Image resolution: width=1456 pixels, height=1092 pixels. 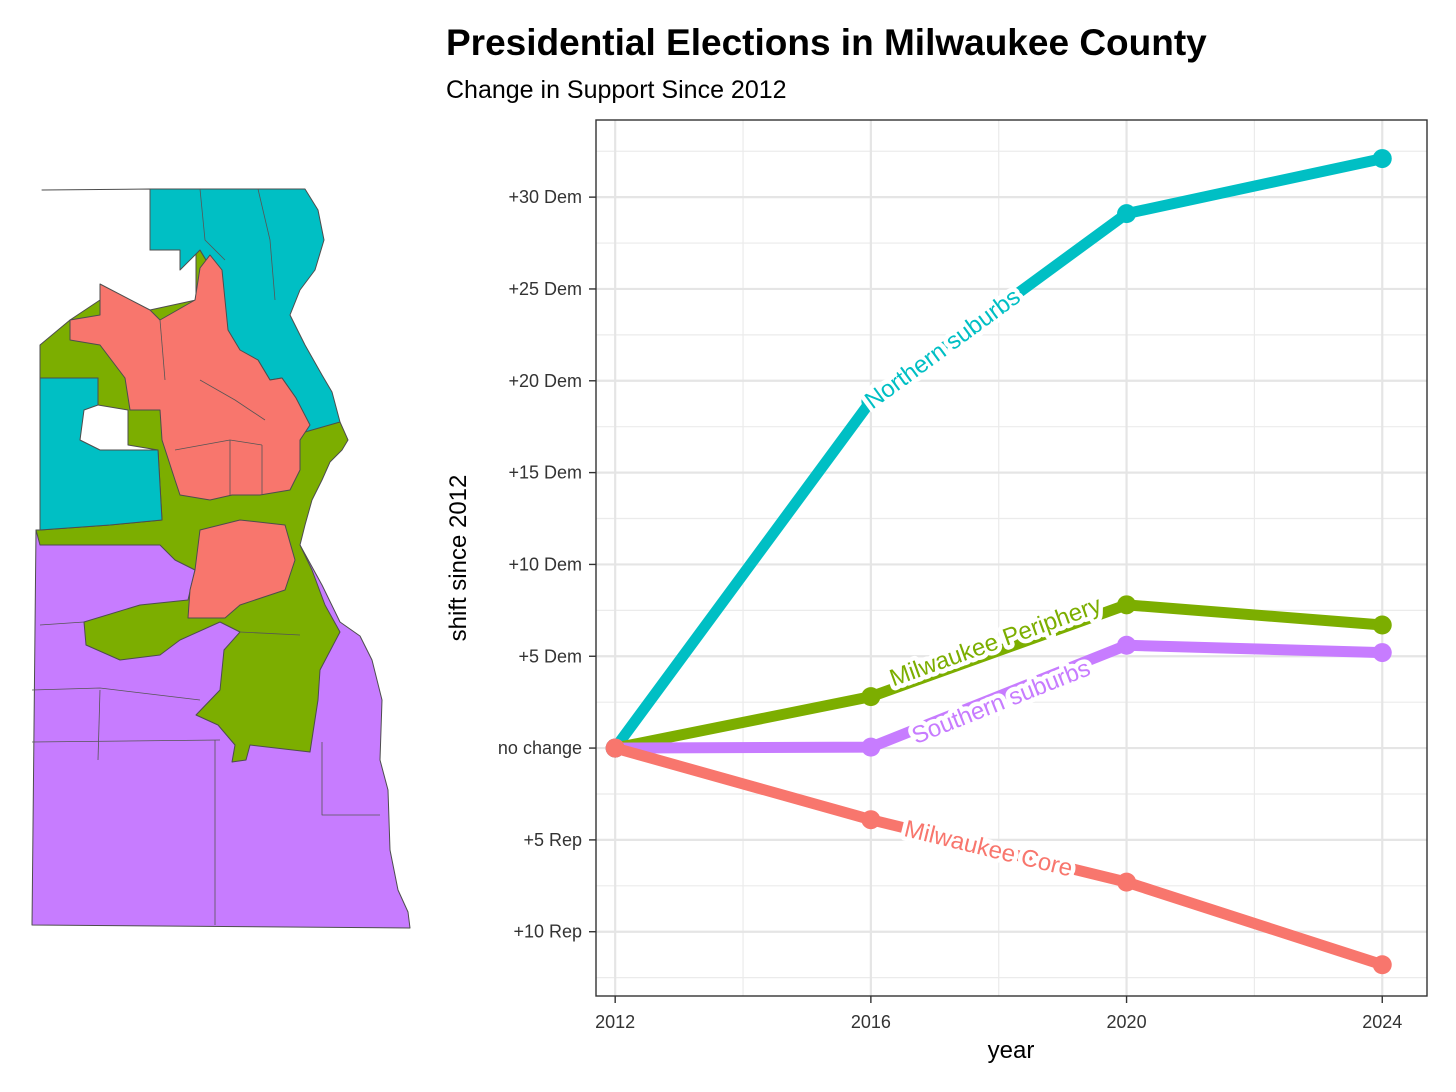 I want to click on series-line-milwaukee-periphery, so click(x=998, y=676).